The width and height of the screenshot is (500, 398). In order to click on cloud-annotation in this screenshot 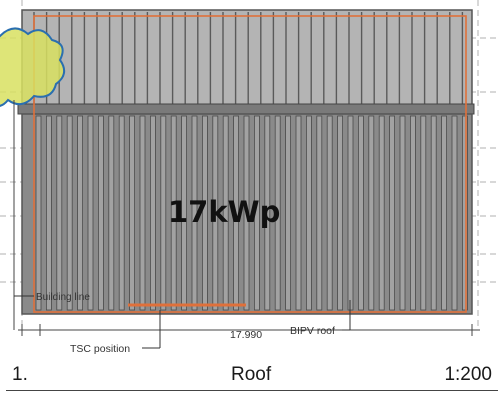, I will do `click(33, 67)`.